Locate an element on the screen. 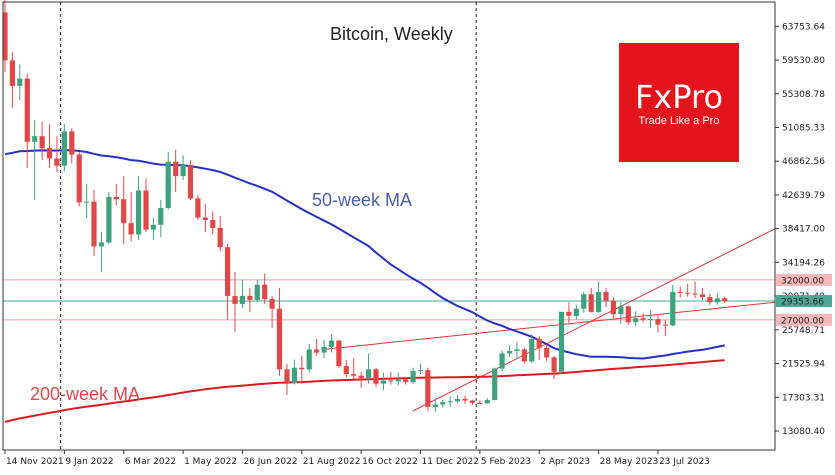 This screenshot has width=835, height=475. y-tick-label: 34194.26 is located at coordinates (803, 263).